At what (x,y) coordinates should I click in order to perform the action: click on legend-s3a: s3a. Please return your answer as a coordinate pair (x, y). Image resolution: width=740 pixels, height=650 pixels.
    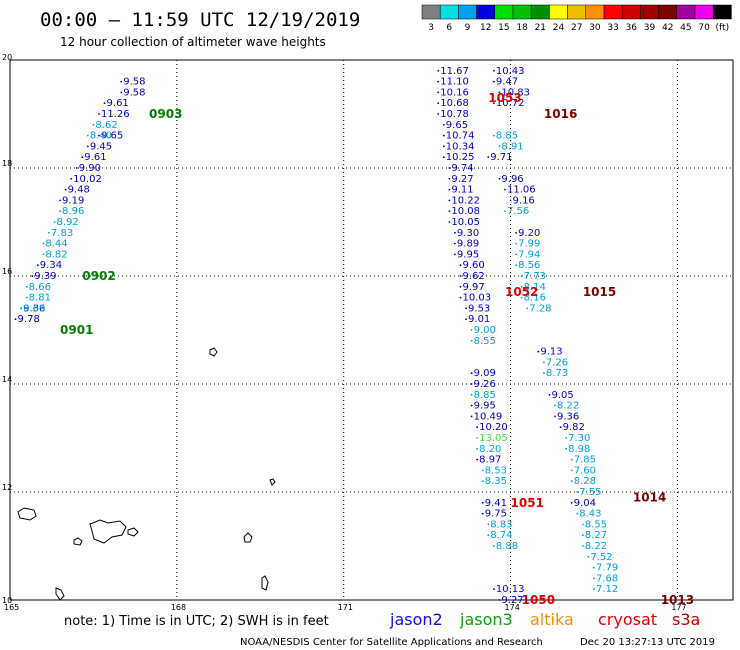
    Looking at the image, I should click on (686, 619).